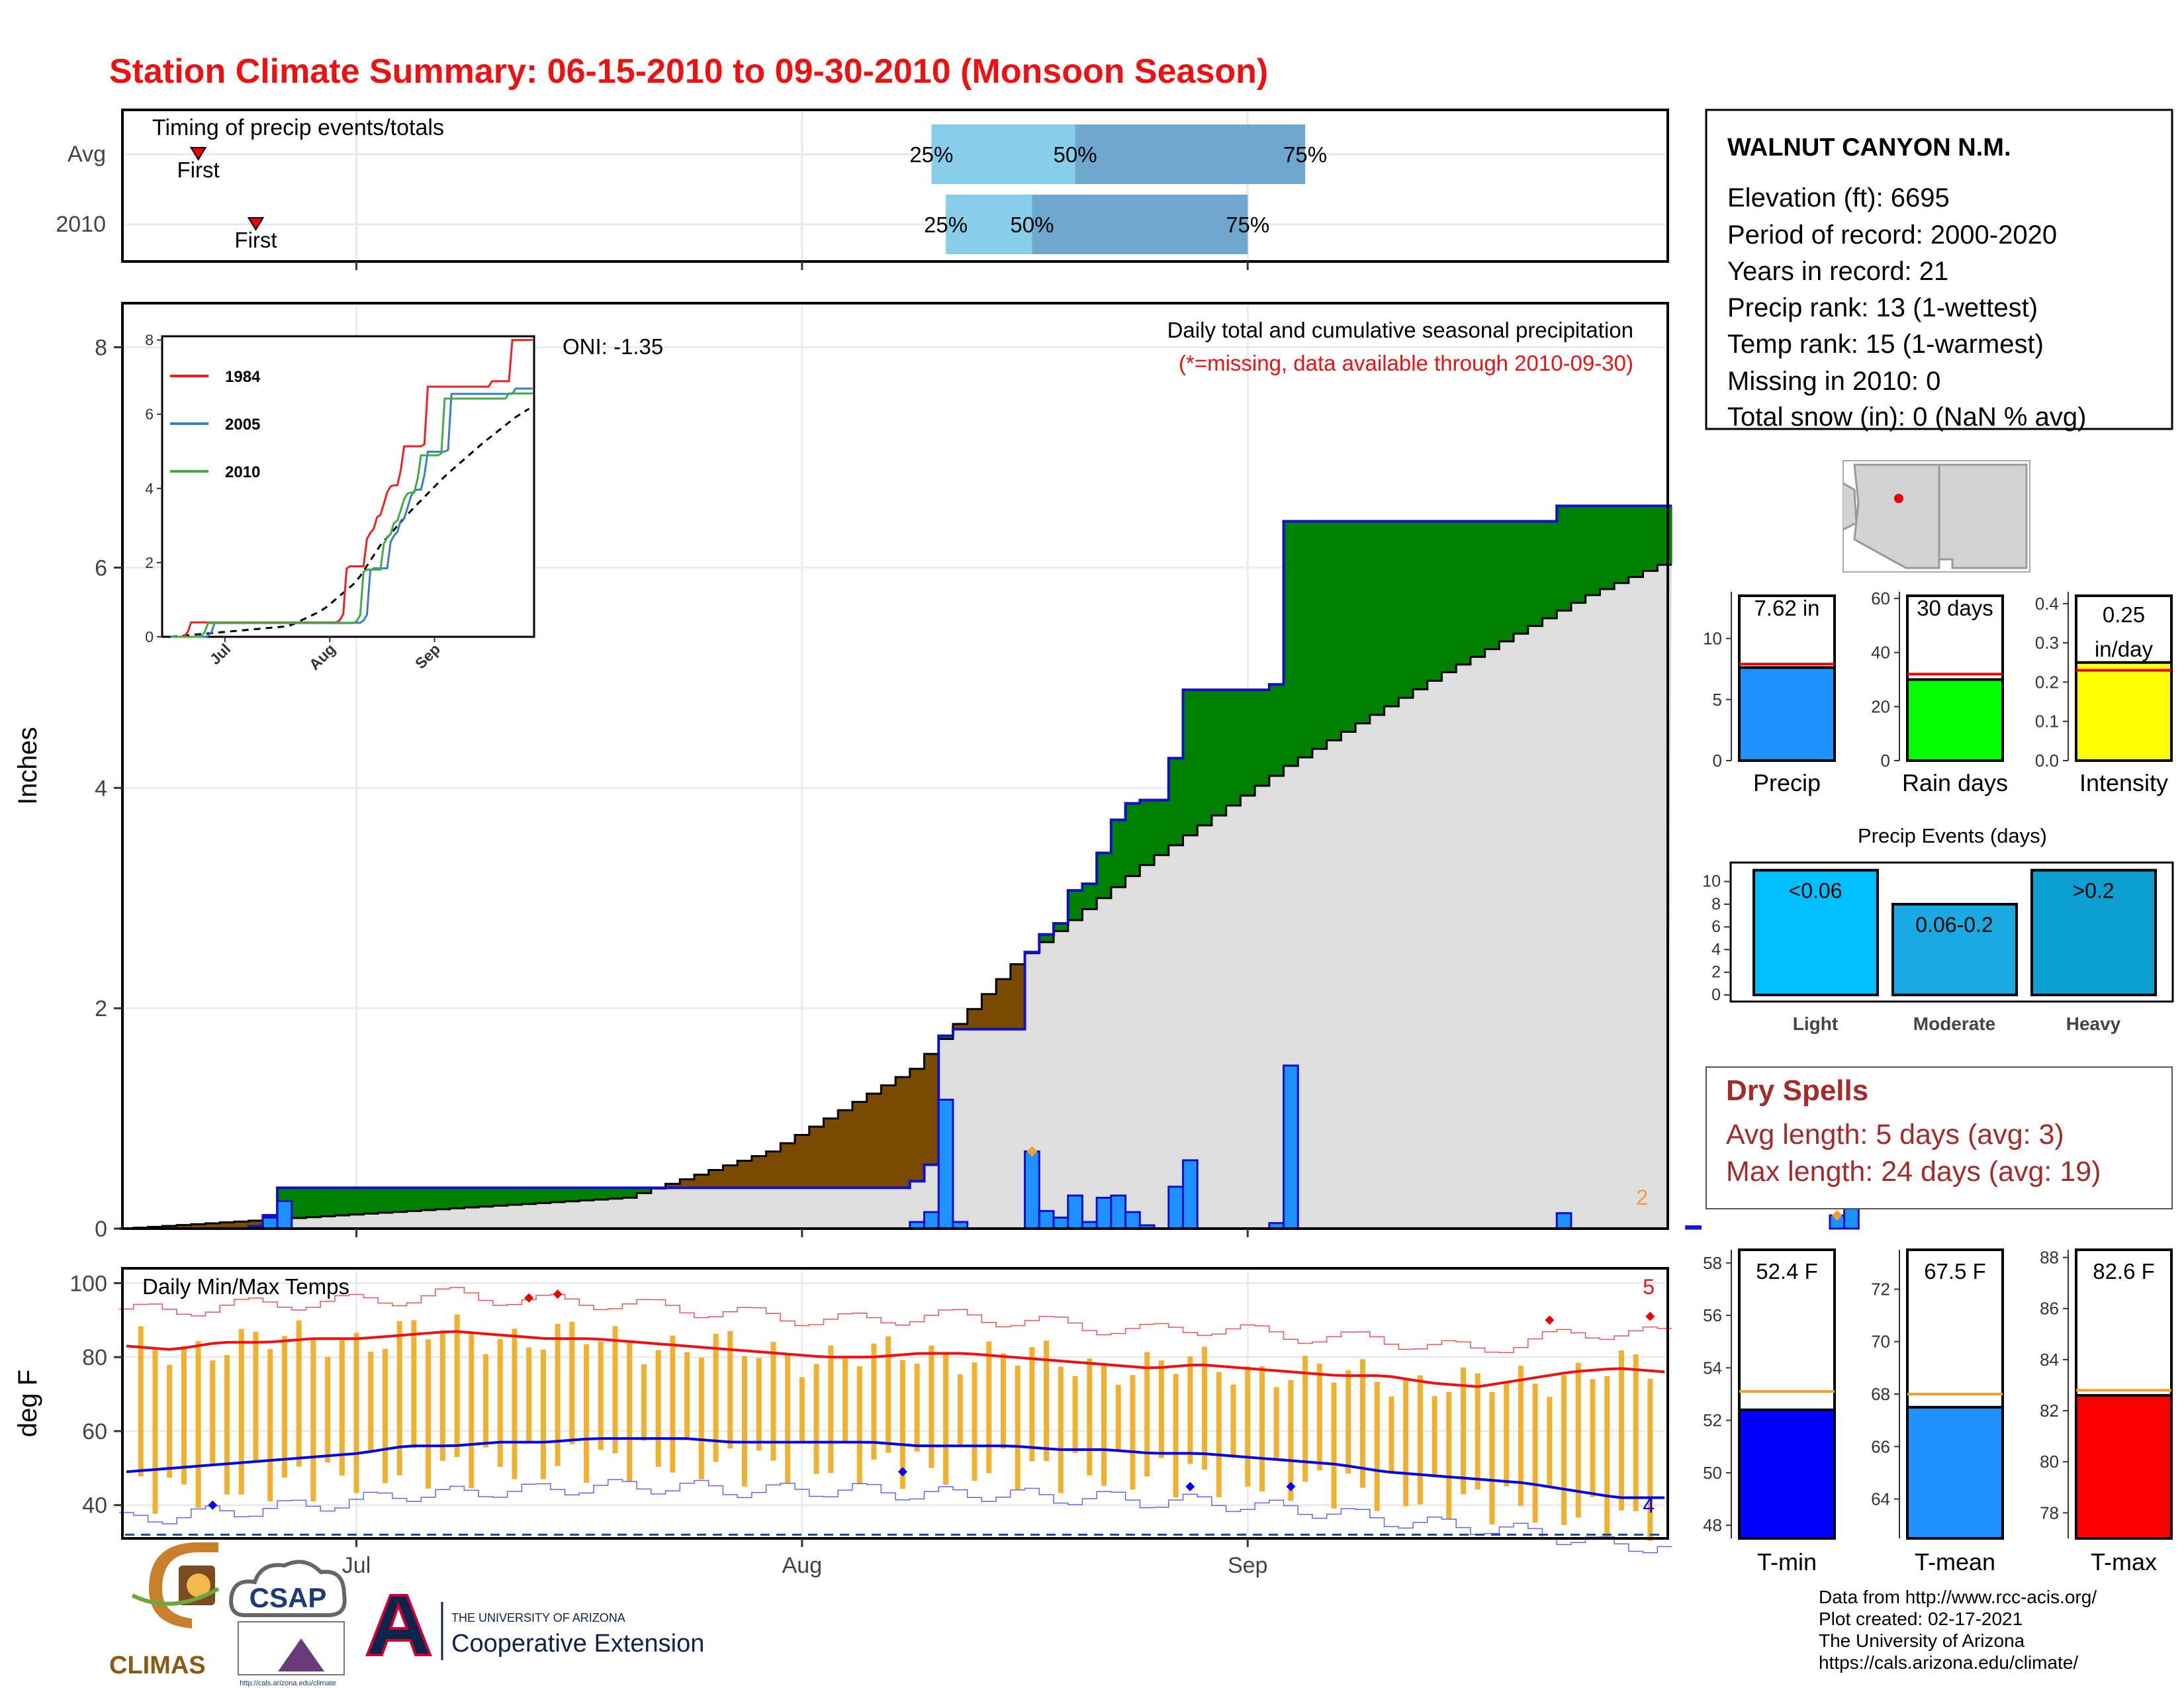 The image size is (2184, 1688). I want to click on dry-spells-avg: Avg length: 5 days (avg: 3), so click(1895, 1134).